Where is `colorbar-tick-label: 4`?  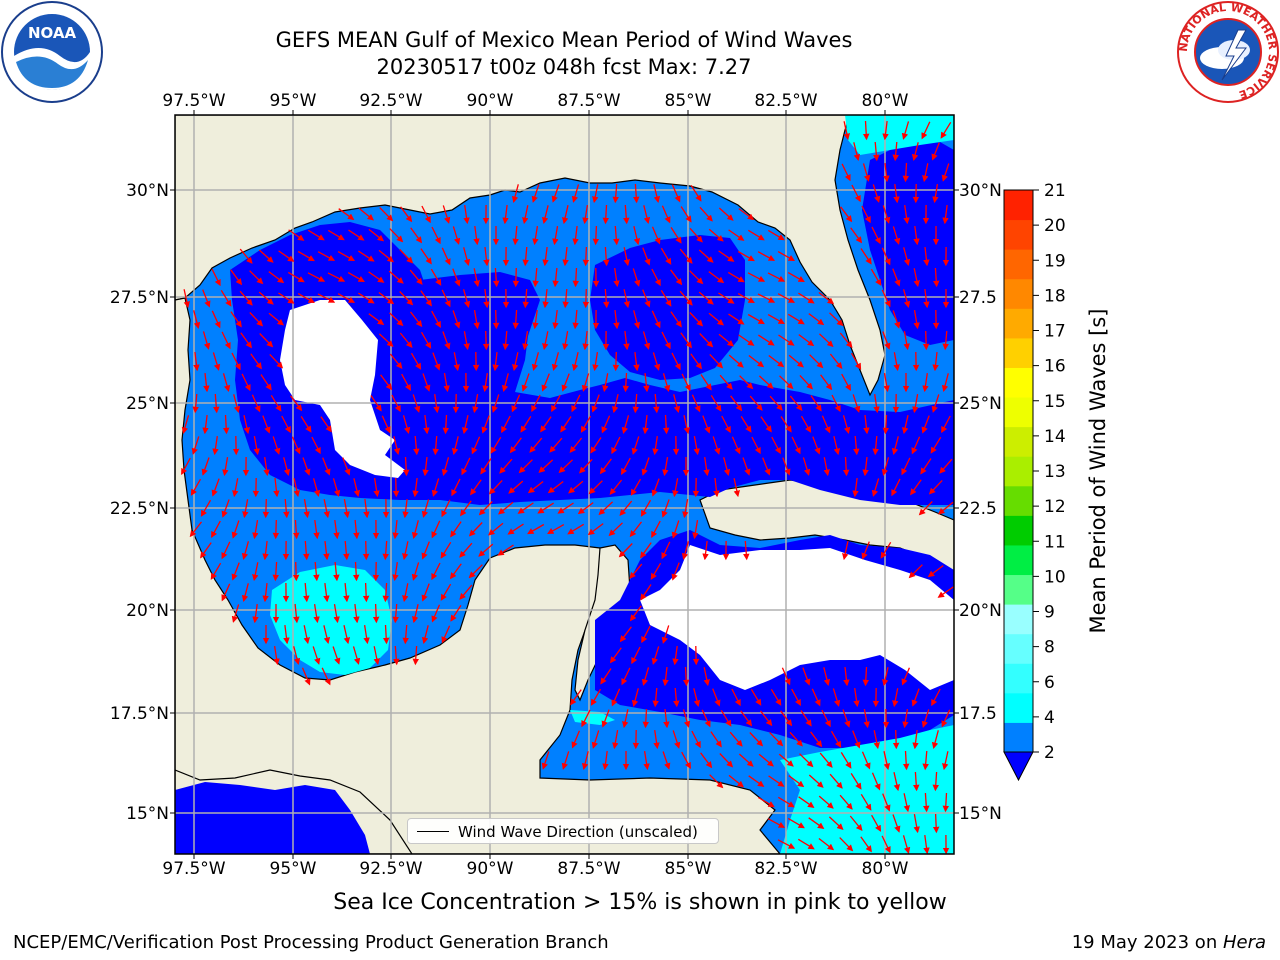
colorbar-tick-label: 4 is located at coordinates (1049, 718).